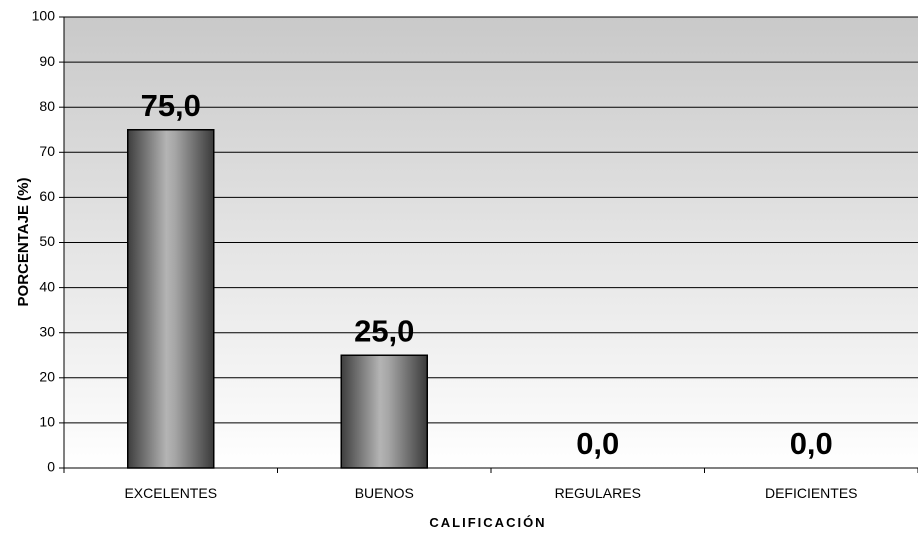 The height and width of the screenshot is (538, 918). What do you see at coordinates (487, 522) in the screenshot?
I see `x-axis-title: CALIFICACIÓN` at bounding box center [487, 522].